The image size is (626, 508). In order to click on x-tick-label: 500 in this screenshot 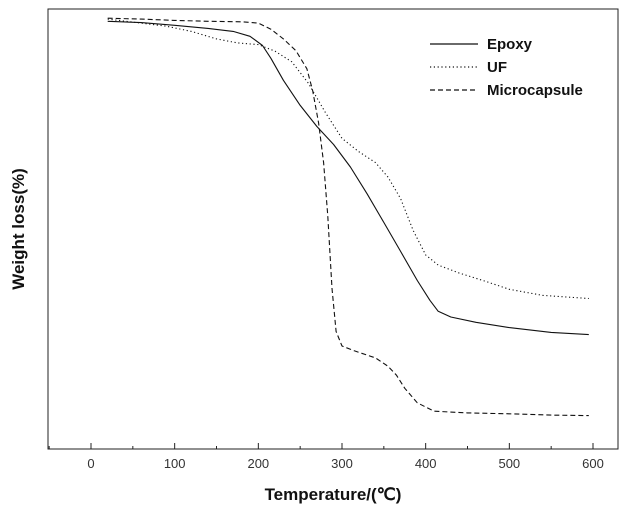, I will do `click(509, 463)`.